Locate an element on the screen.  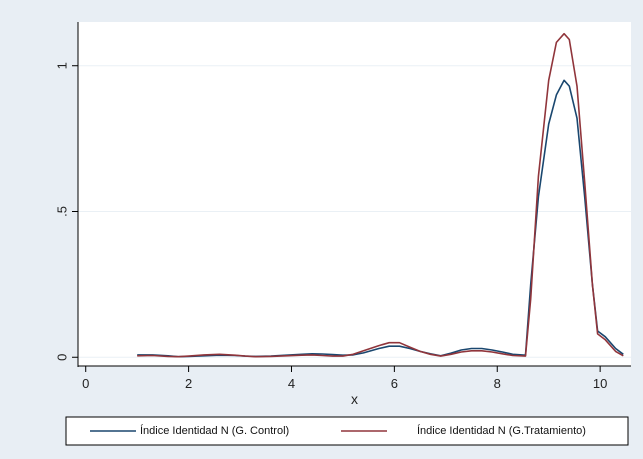
x-tick-label-4: 8 is located at coordinates (497, 383).